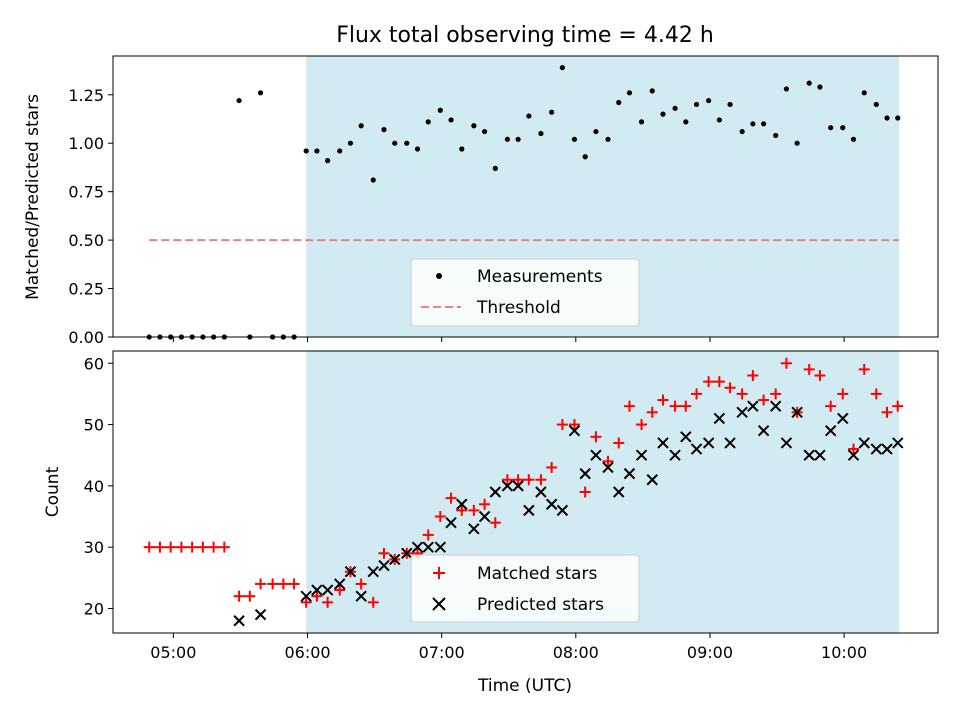 This screenshot has width=960, height=720. I want to click on top-y-tick-label: 0.75, so click(86, 192).